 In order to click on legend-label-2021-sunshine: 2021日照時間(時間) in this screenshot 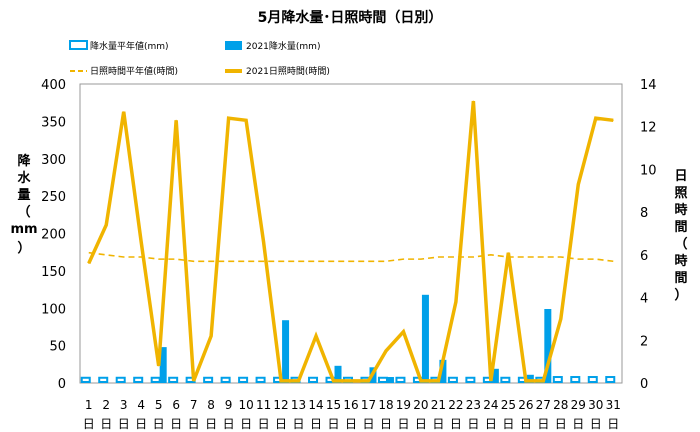, I will do `click(288, 71)`.